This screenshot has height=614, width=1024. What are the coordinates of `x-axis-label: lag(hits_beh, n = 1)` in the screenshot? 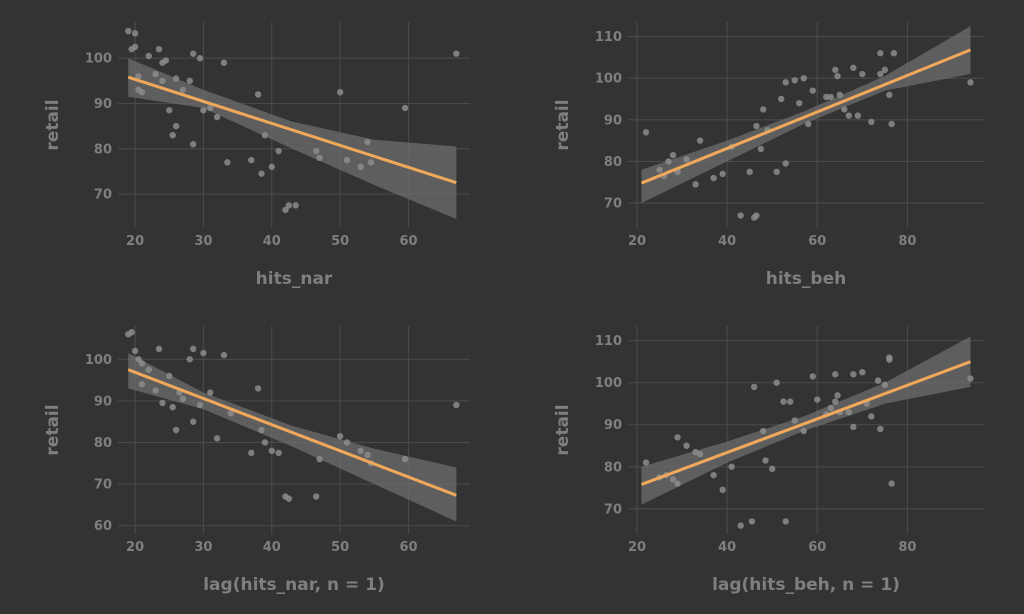 It's located at (806, 585).